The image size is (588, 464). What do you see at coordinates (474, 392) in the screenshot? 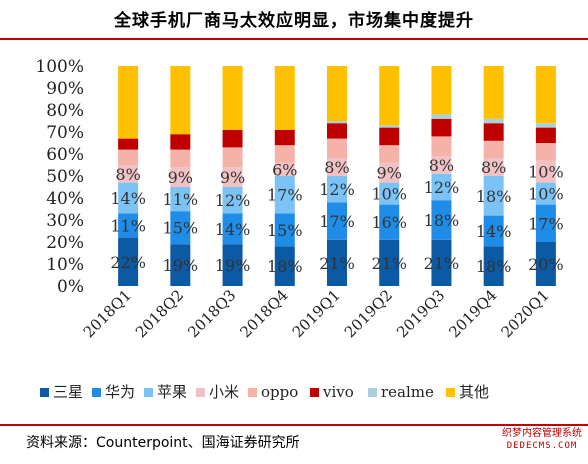
I see `legend-label-其他: 其他` at bounding box center [474, 392].